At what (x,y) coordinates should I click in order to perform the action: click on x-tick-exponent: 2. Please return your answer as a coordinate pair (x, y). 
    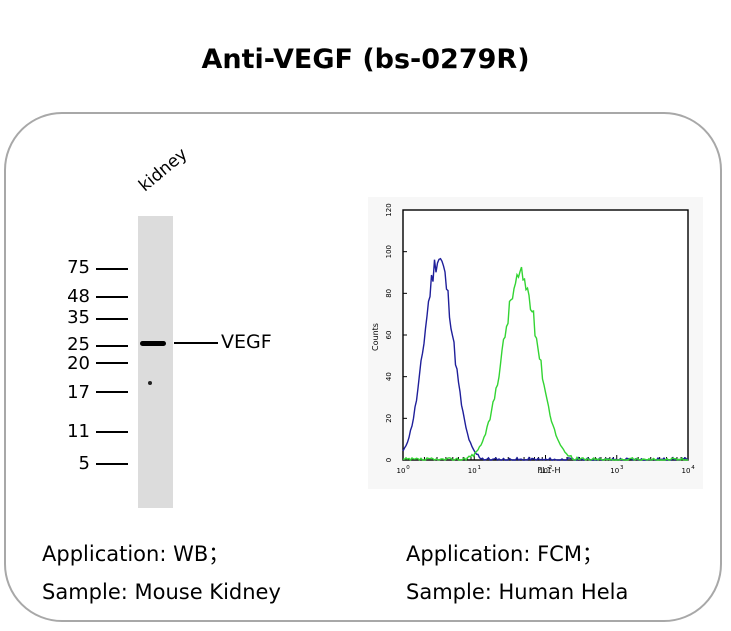
    Looking at the image, I should click on (551, 468).